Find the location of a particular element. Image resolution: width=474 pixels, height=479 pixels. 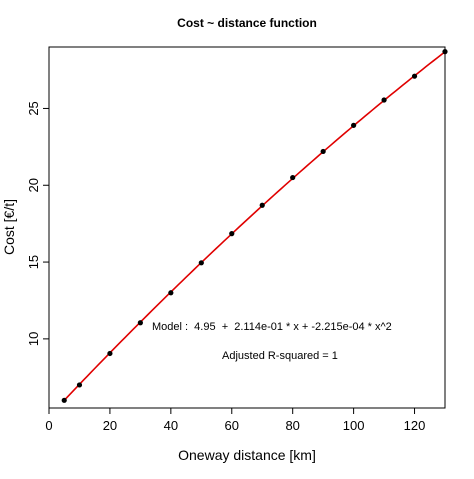

y-tick-label: 25 is located at coordinates (33, 108).